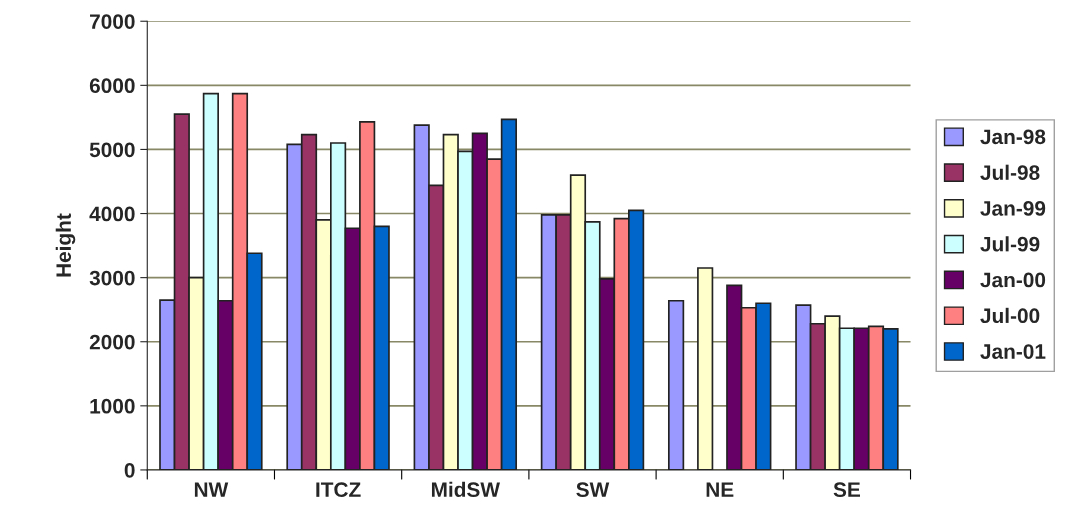 This screenshot has height=531, width=1075. Describe the element at coordinates (129, 470) in the screenshot. I see `y-tick-label: 0` at that location.